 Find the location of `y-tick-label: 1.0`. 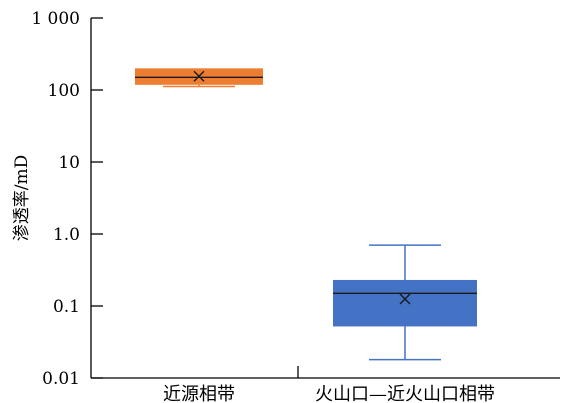

y-tick-label: 1.0 is located at coordinates (66, 235).